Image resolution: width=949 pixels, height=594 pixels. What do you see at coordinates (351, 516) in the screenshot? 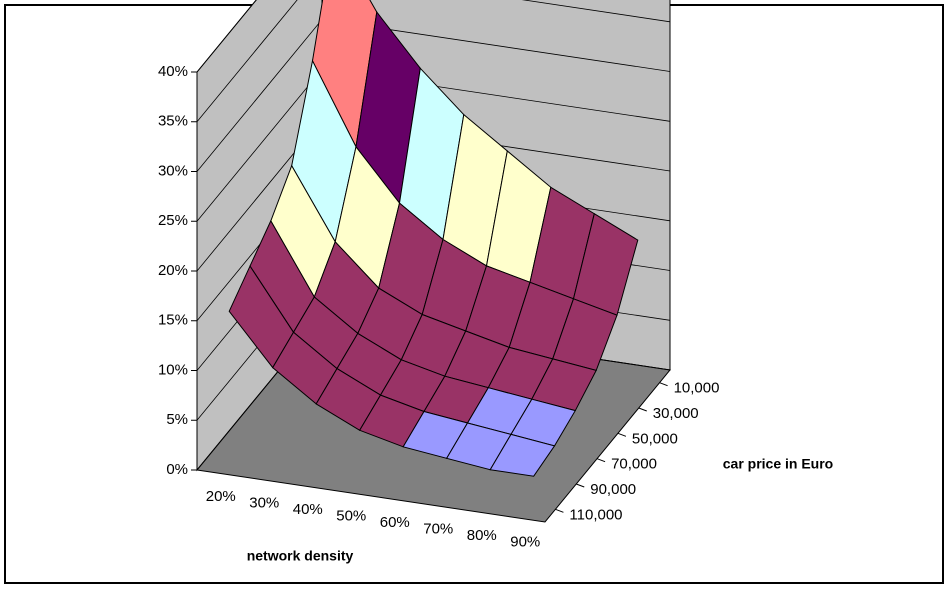
I see `x-tick-label: 50%` at bounding box center [351, 516].